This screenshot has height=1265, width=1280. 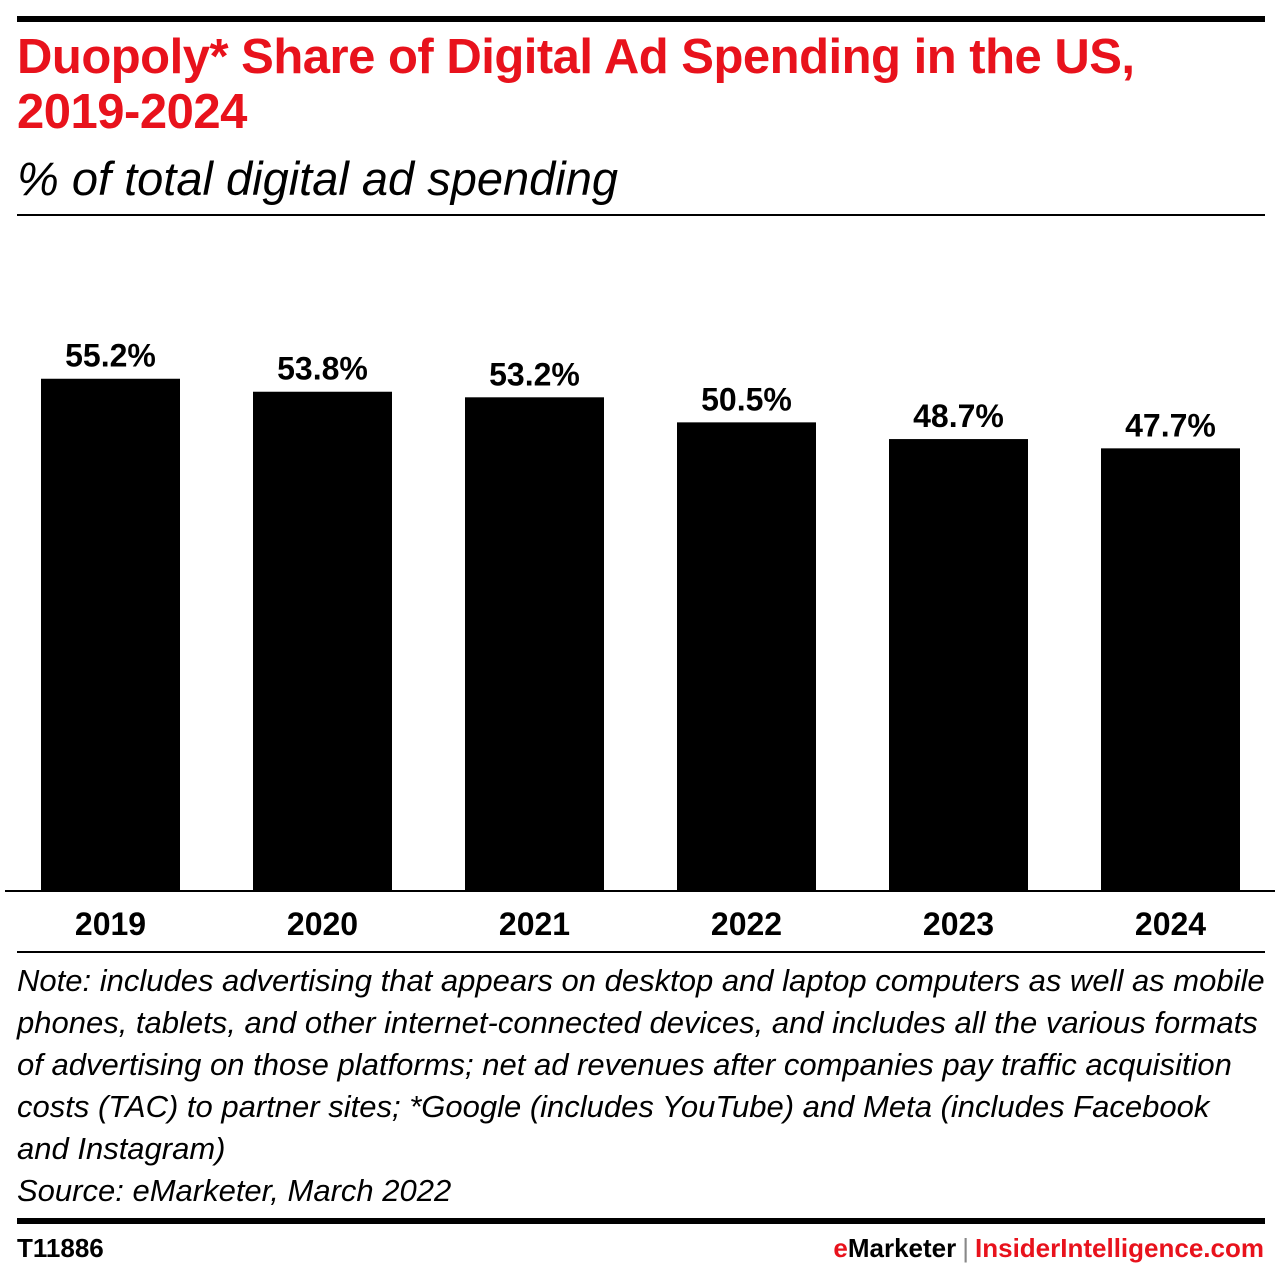 What do you see at coordinates (746, 399) in the screenshot?
I see `data-label-2022: 50.5%` at bounding box center [746, 399].